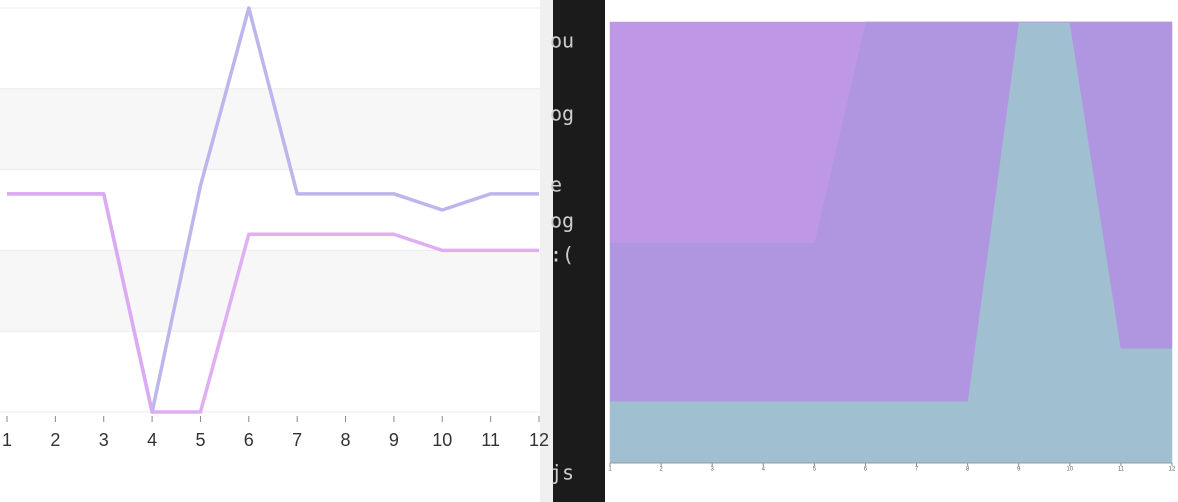 This screenshot has width=1178, height=502. I want to click on code-fragment: e, so click(556, 185).